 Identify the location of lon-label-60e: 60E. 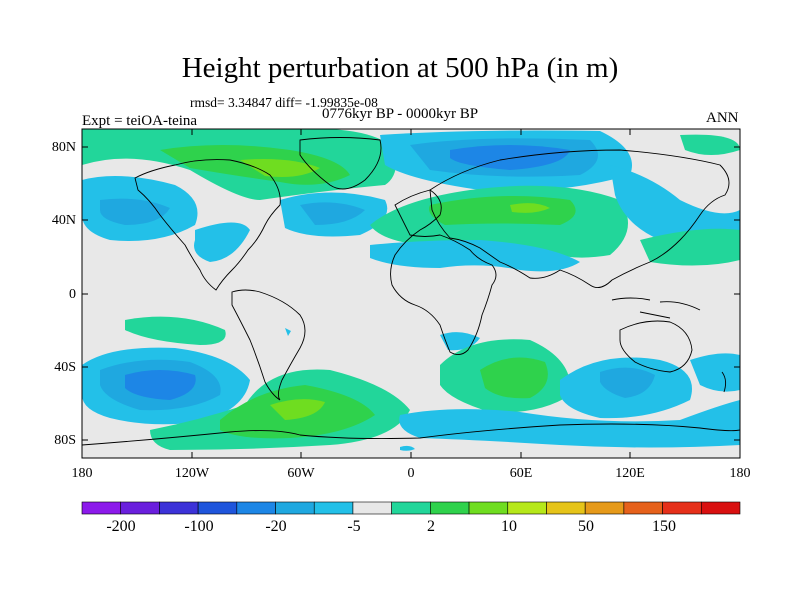
(521, 473).